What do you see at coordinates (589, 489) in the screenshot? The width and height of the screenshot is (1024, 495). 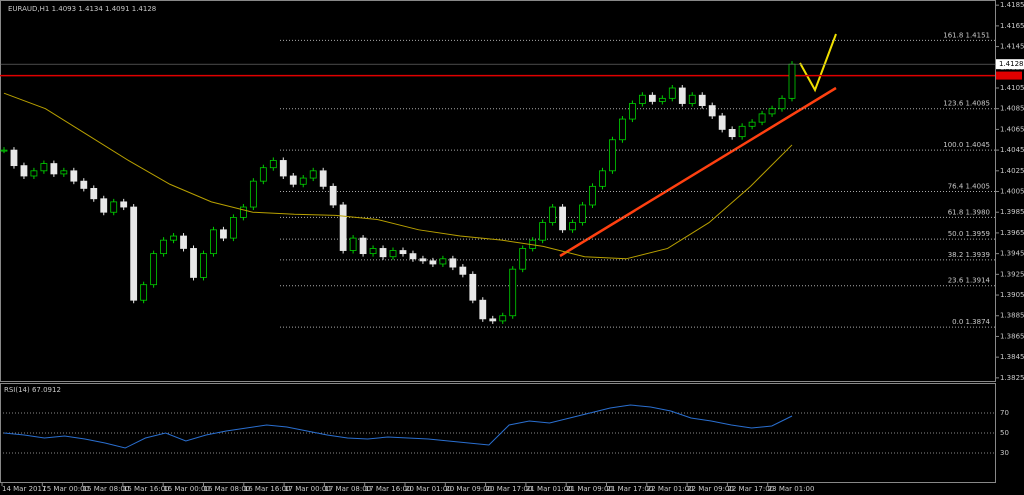 I see `x-tick-label: 21 Mar 09:00` at bounding box center [589, 489].